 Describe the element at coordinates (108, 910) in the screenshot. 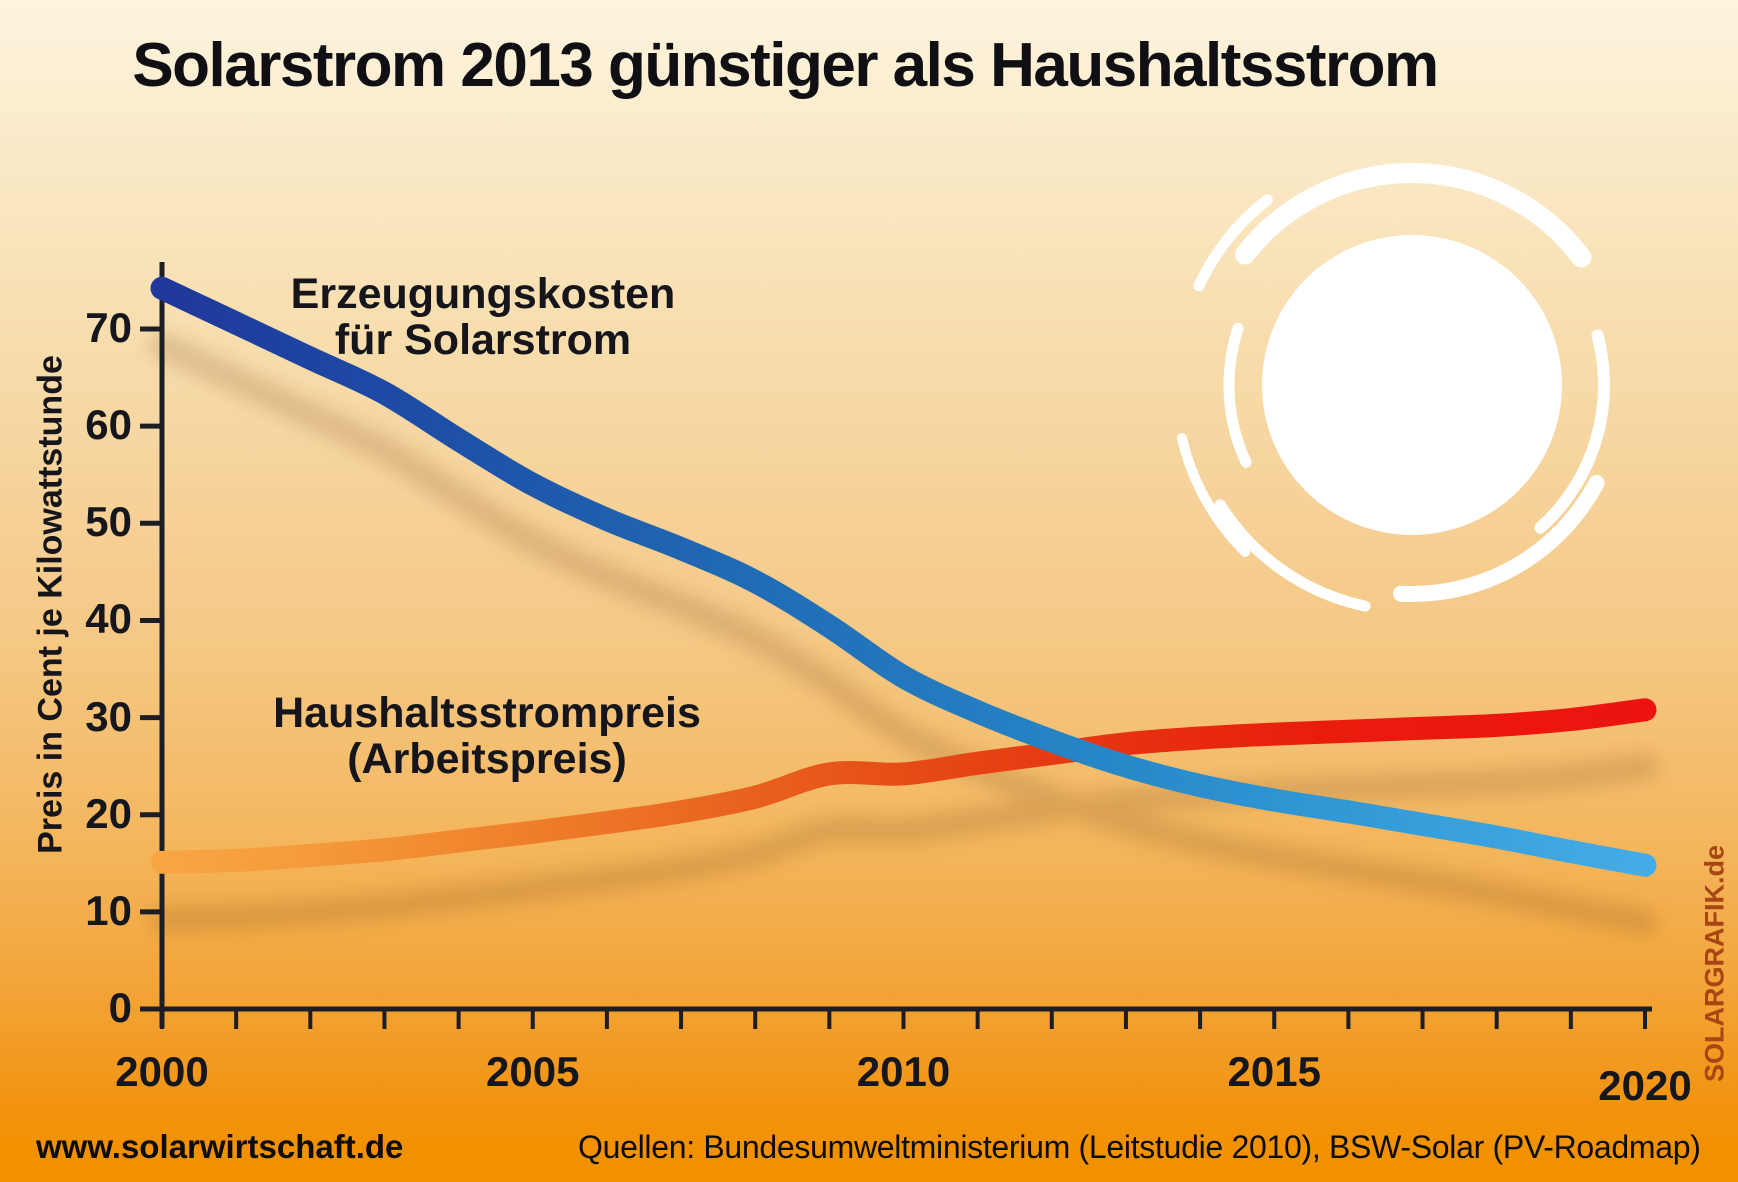

I see `y-tick-label-10: 10` at that location.